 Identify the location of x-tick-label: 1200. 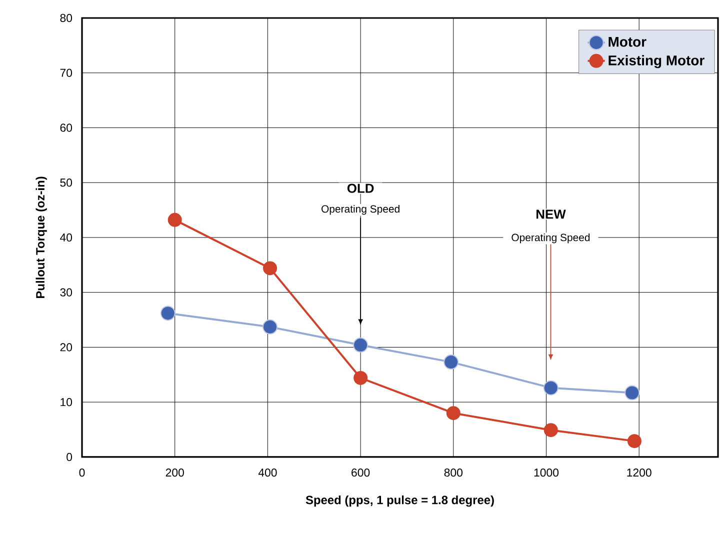
(639, 472).